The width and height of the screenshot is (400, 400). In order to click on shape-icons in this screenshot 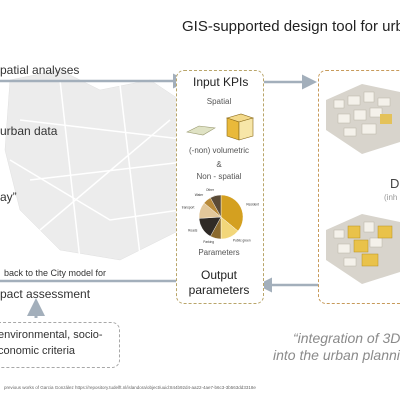, I will do `click(220, 127)`.